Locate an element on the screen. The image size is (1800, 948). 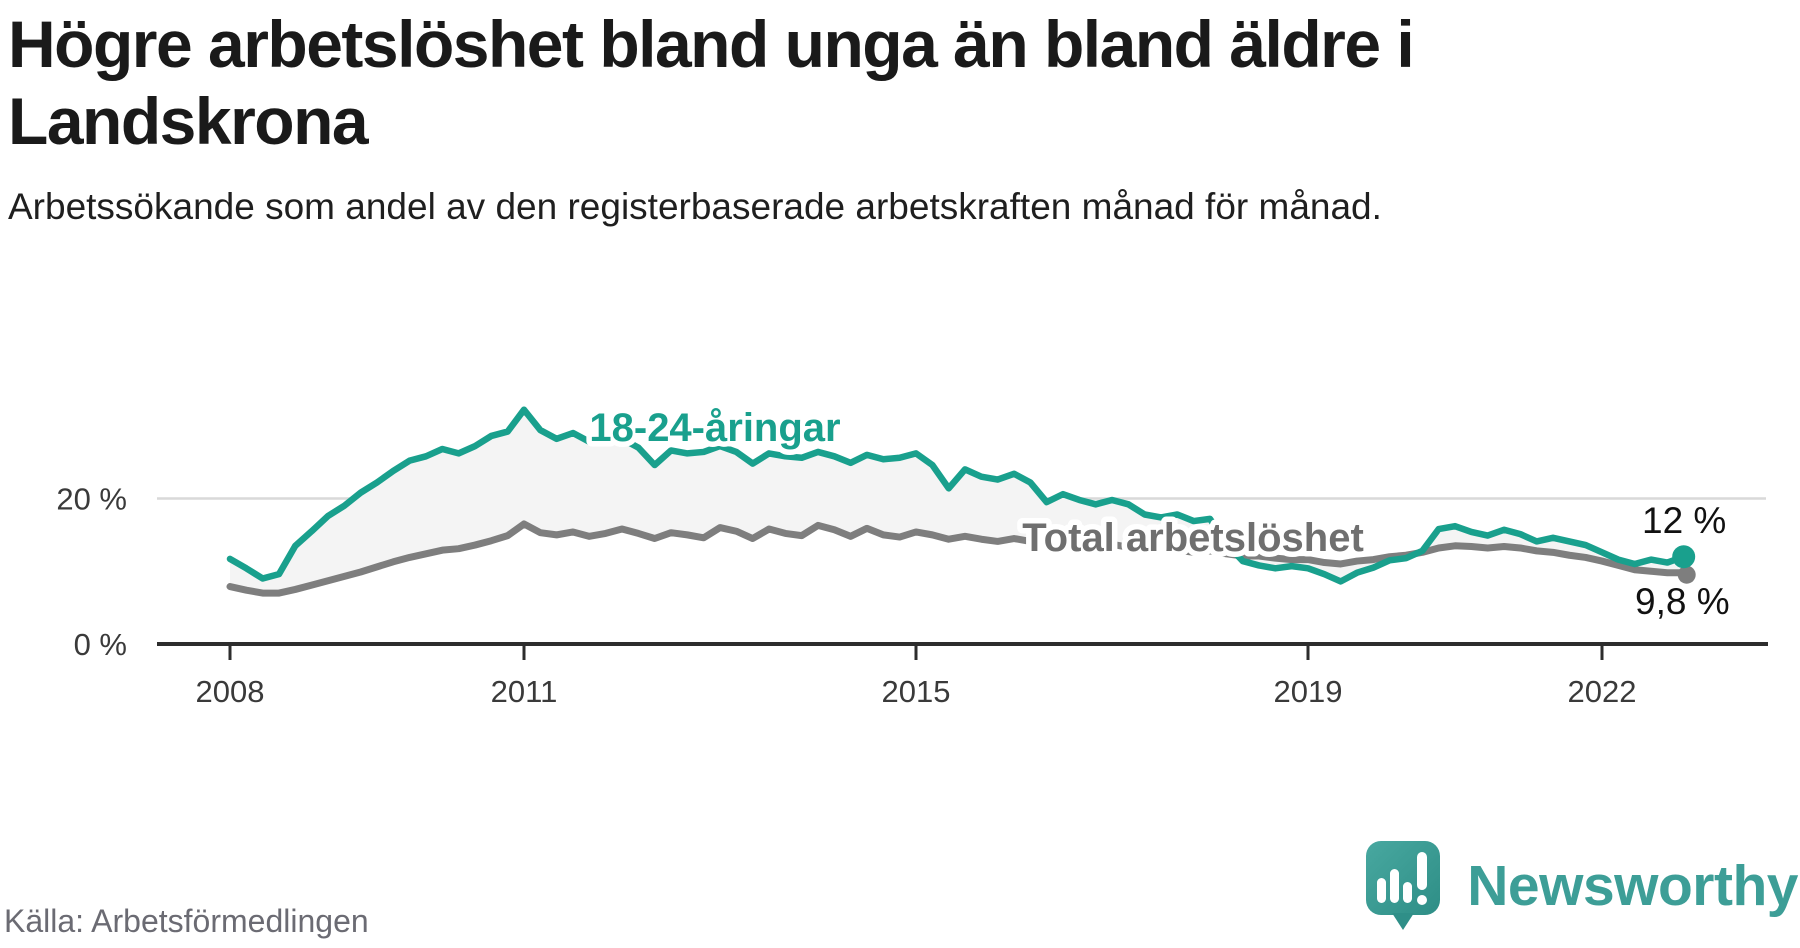
logo-bubble-tail is located at coordinates (1403, 921).